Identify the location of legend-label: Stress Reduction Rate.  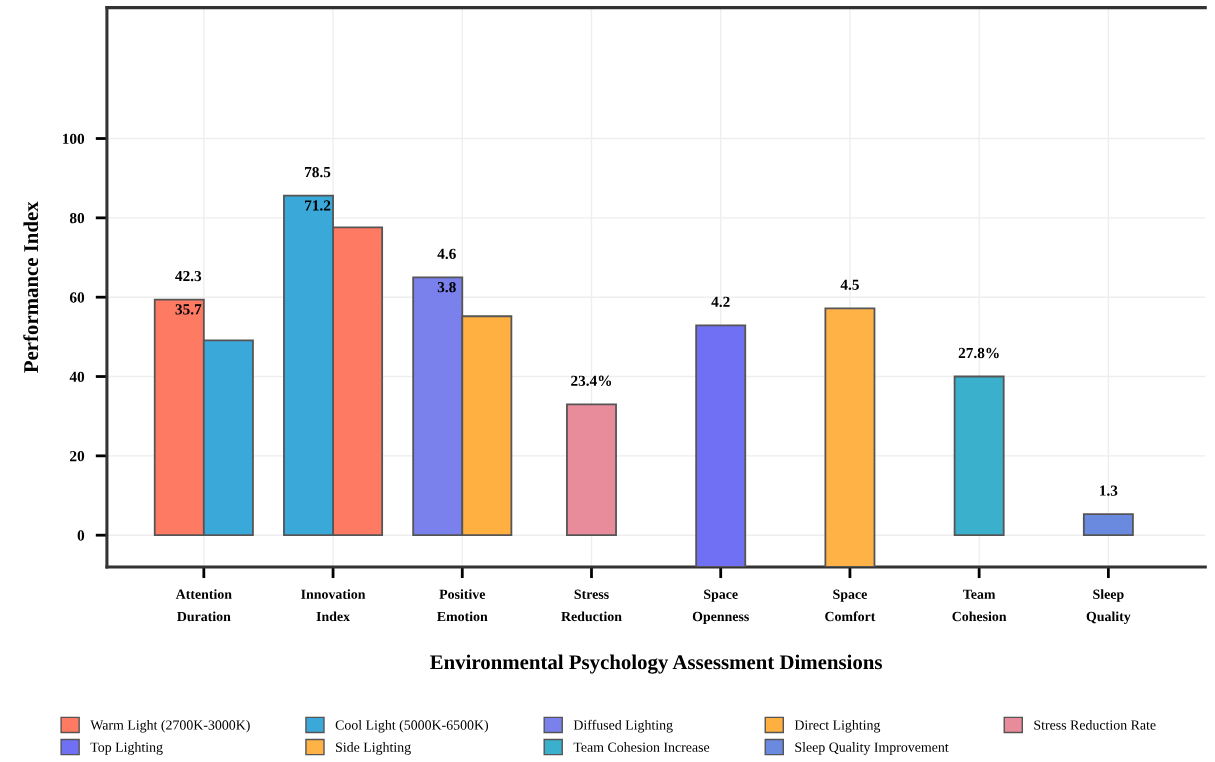
(1095, 724).